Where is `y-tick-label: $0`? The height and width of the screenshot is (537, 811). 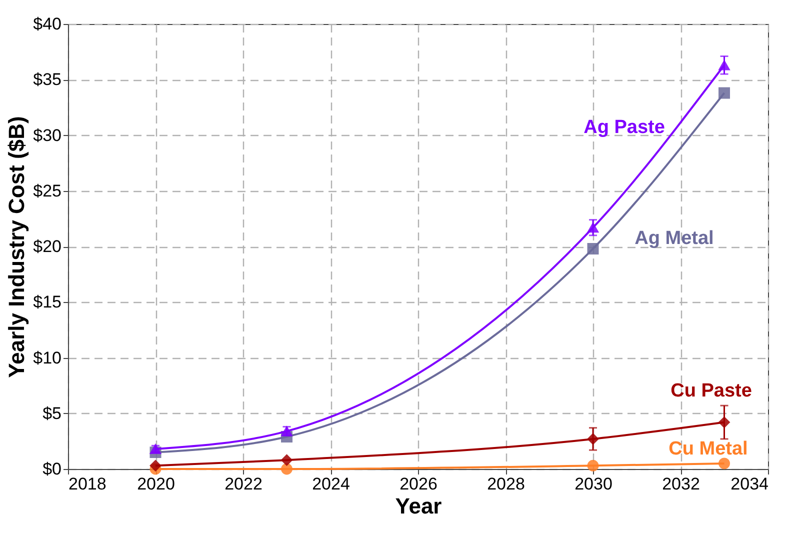 y-tick-label: $0 is located at coordinates (52, 469).